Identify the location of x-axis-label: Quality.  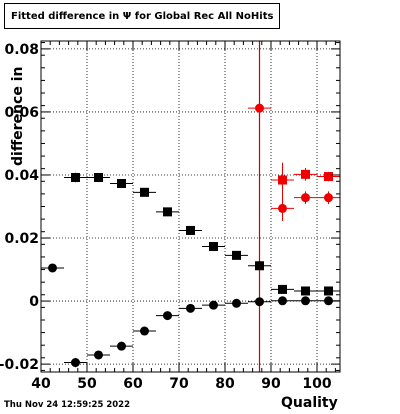
(309, 403).